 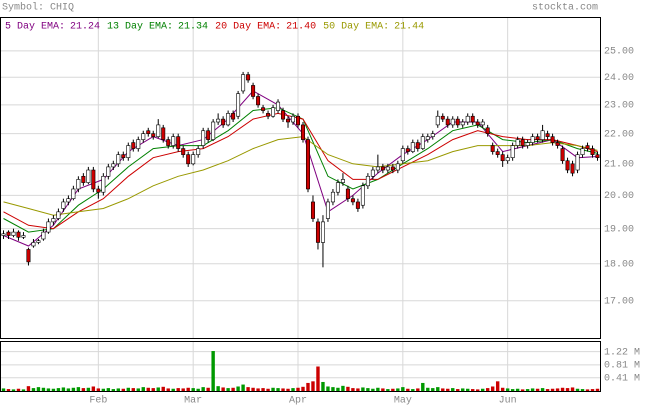 What do you see at coordinates (193, 27) in the screenshot?
I see `legend-value: 21.34` at bounding box center [193, 27].